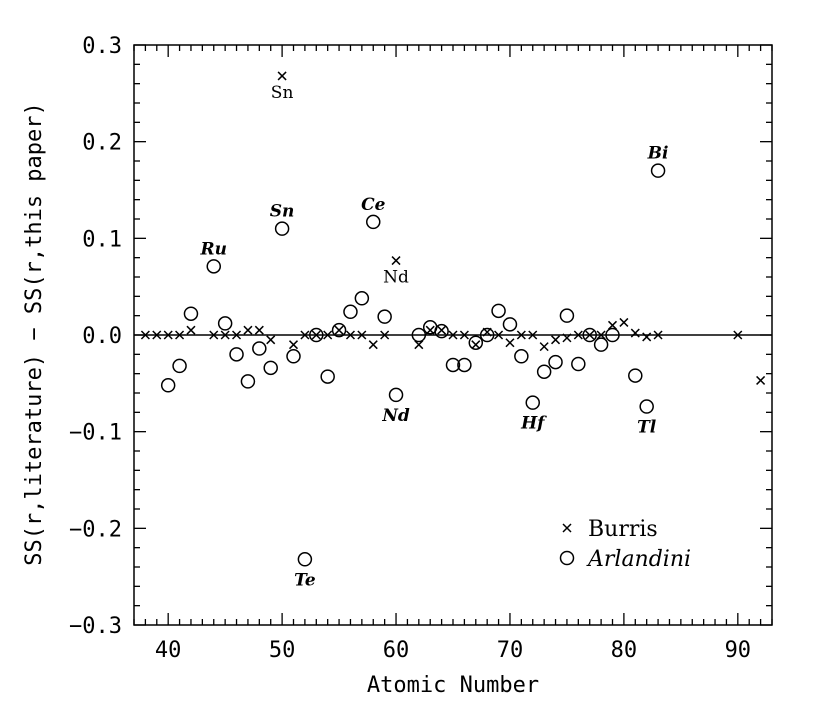  What do you see at coordinates (282, 650) in the screenshot?
I see `x-tick-label: 50` at bounding box center [282, 650].